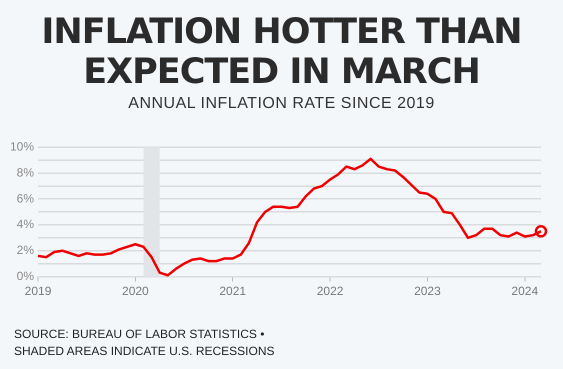 The height and width of the screenshot is (369, 563). What do you see at coordinates (25, 172) in the screenshot?
I see `y-tick-label: 8%` at bounding box center [25, 172].